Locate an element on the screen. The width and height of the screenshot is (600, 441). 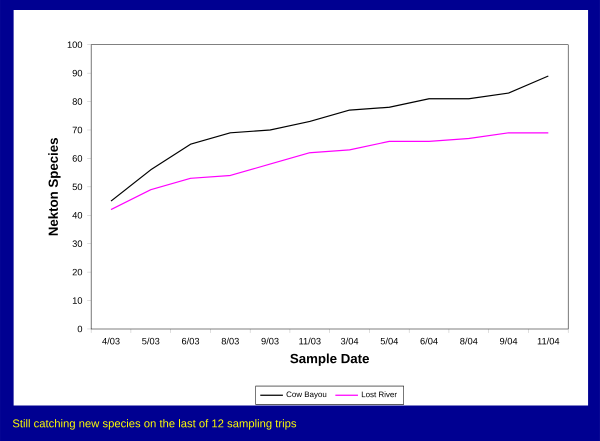
y-tick-label: 10 is located at coordinates (77, 300).